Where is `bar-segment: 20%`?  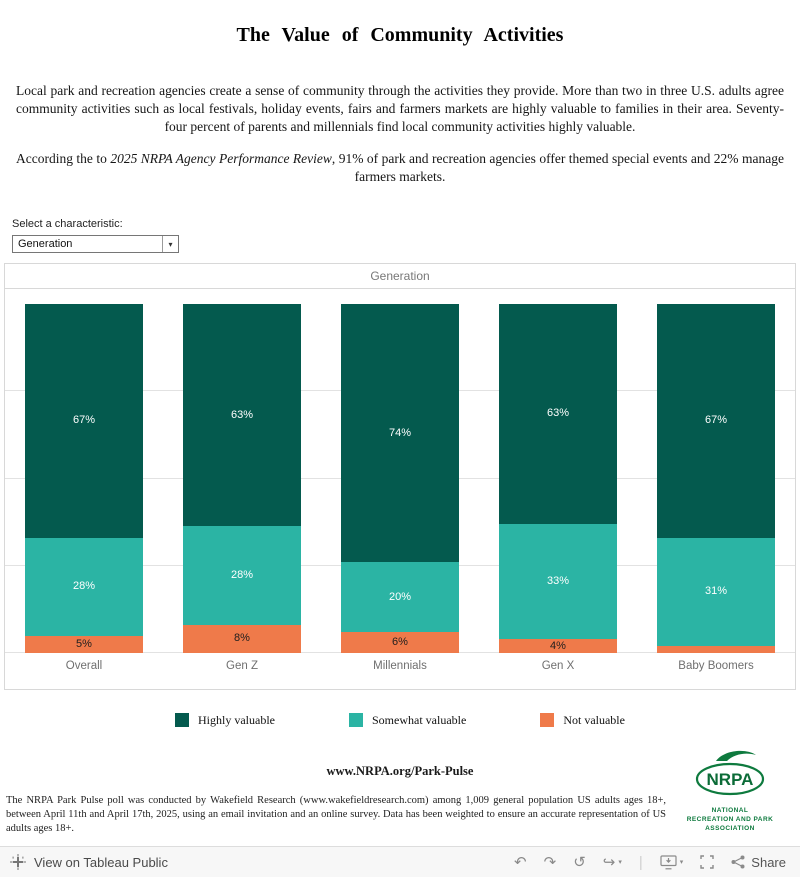 bar-segment: 20% is located at coordinates (400, 597).